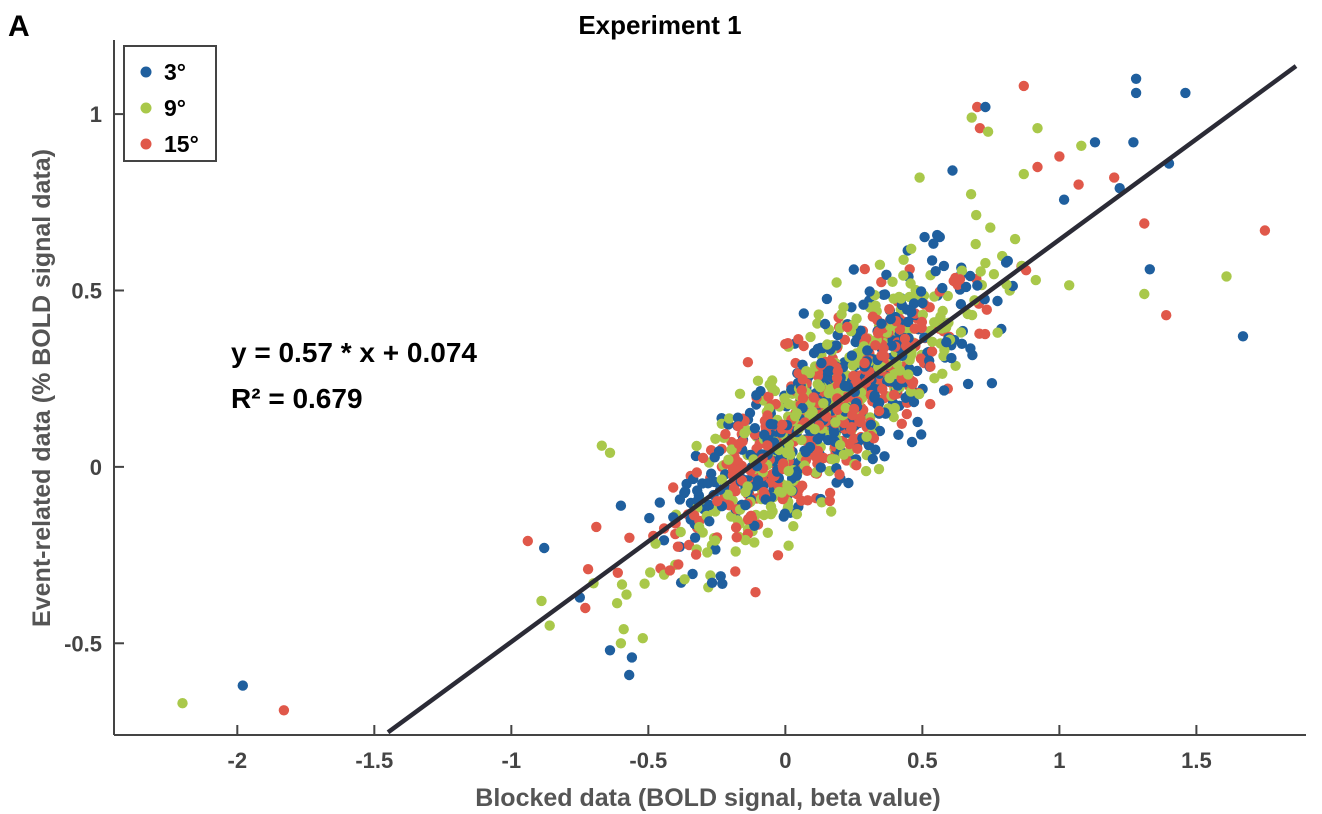 This screenshot has width=1322, height=814. I want to click on legend: 3° 9° 15°, so click(170, 103).